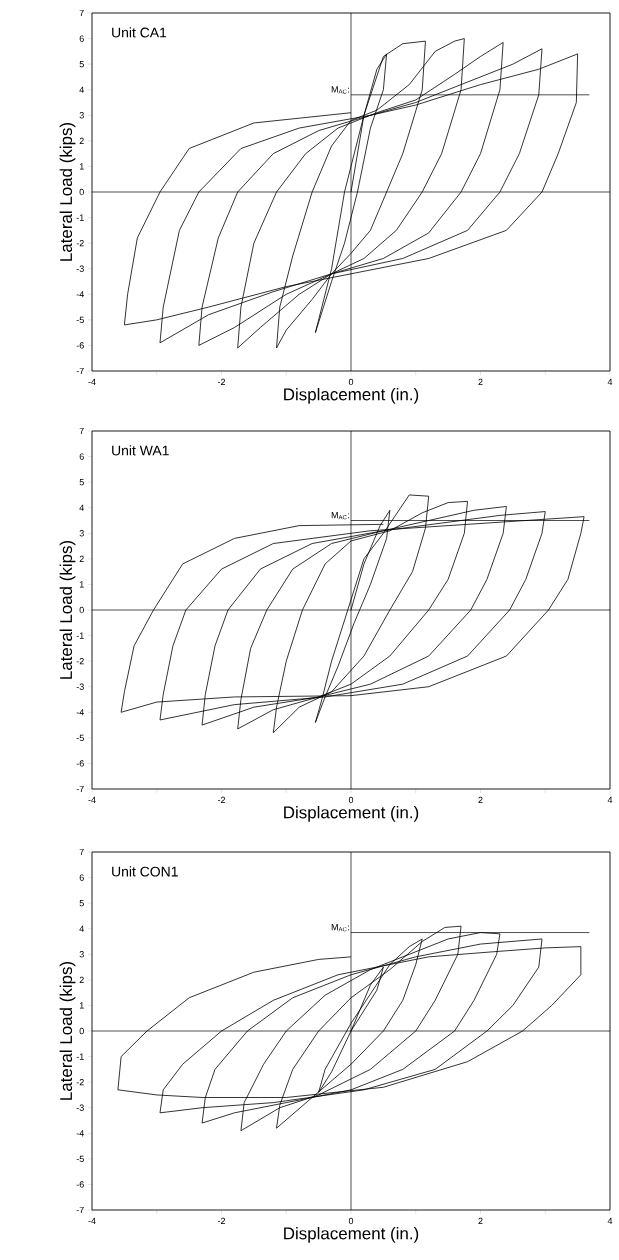 The height and width of the screenshot is (1260, 619). I want to click on text: Unit CA1, so click(139, 32).